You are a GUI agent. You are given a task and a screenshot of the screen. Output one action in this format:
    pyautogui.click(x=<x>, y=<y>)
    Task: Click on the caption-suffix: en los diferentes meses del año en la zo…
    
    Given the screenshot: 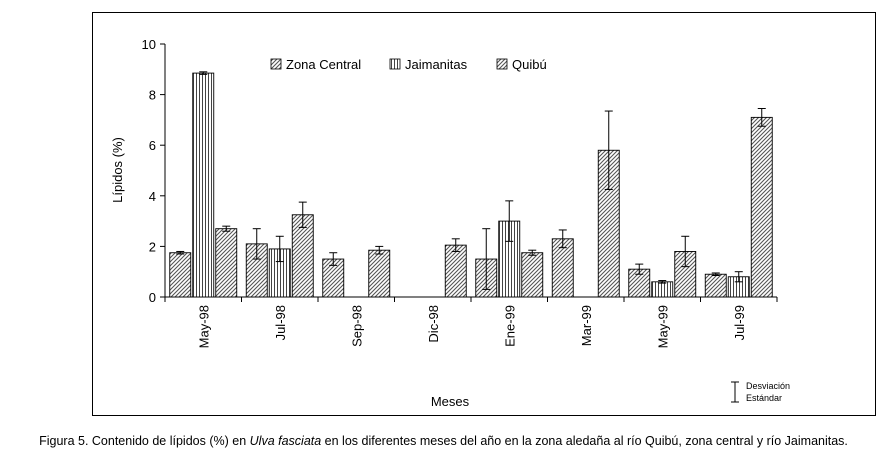 What is the action you would take?
    pyautogui.click(x=584, y=441)
    